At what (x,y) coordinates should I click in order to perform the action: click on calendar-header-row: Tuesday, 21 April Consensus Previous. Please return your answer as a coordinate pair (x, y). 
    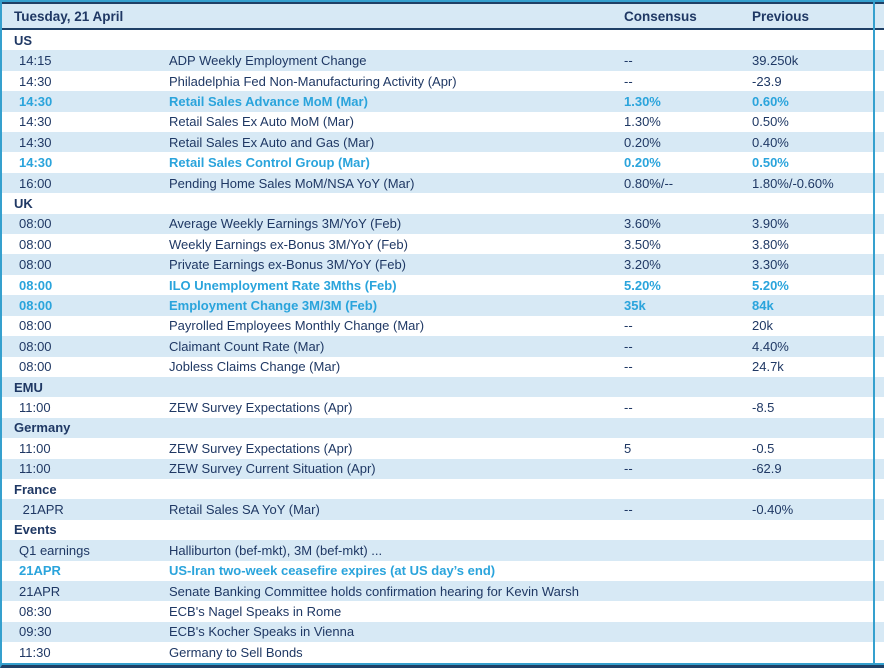
    Looking at the image, I should click on (443, 16).